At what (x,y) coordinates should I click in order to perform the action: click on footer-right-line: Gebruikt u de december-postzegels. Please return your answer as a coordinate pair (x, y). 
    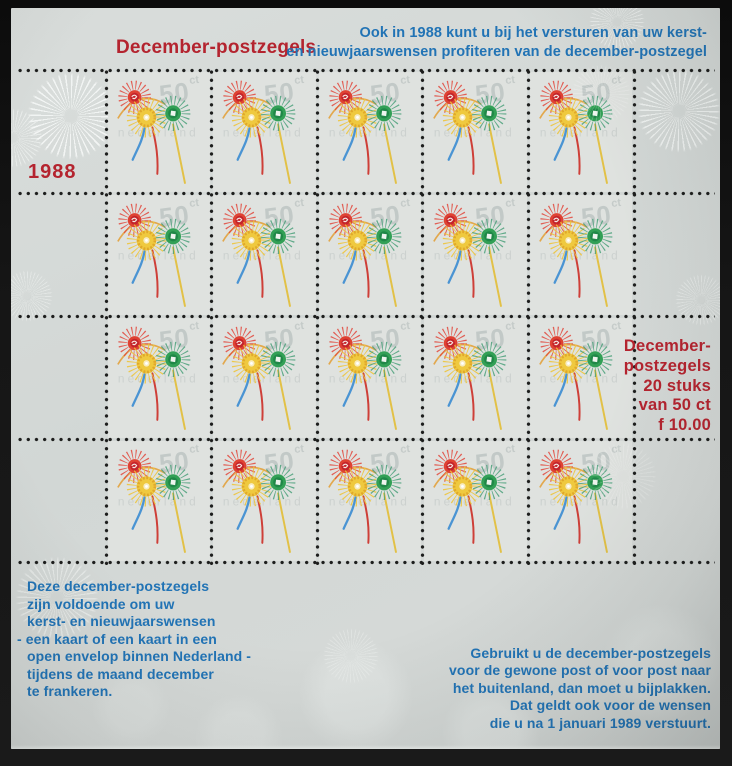
    Looking at the image, I should click on (590, 653).